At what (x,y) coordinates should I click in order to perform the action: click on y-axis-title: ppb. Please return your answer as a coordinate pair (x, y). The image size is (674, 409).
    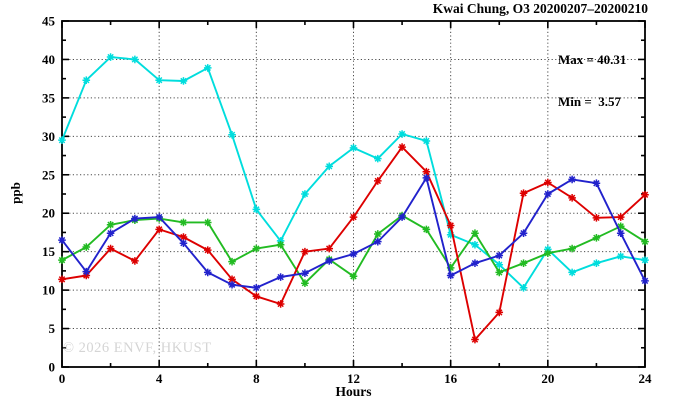
    Looking at the image, I should click on (15, 193).